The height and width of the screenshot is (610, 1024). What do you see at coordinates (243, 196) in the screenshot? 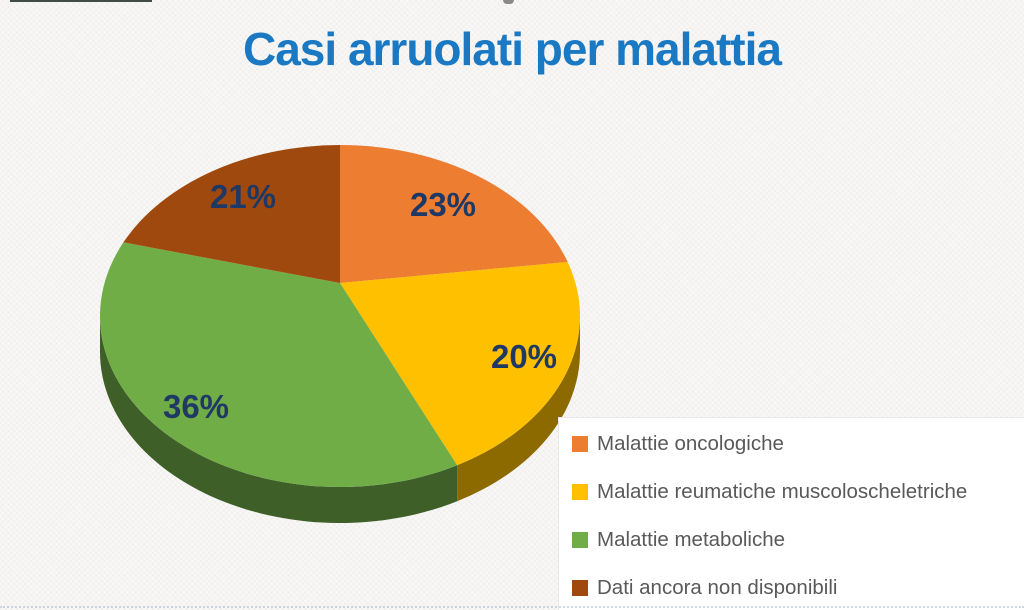
I see `data-label-dati-ancora-non-disponibili: 21%` at bounding box center [243, 196].